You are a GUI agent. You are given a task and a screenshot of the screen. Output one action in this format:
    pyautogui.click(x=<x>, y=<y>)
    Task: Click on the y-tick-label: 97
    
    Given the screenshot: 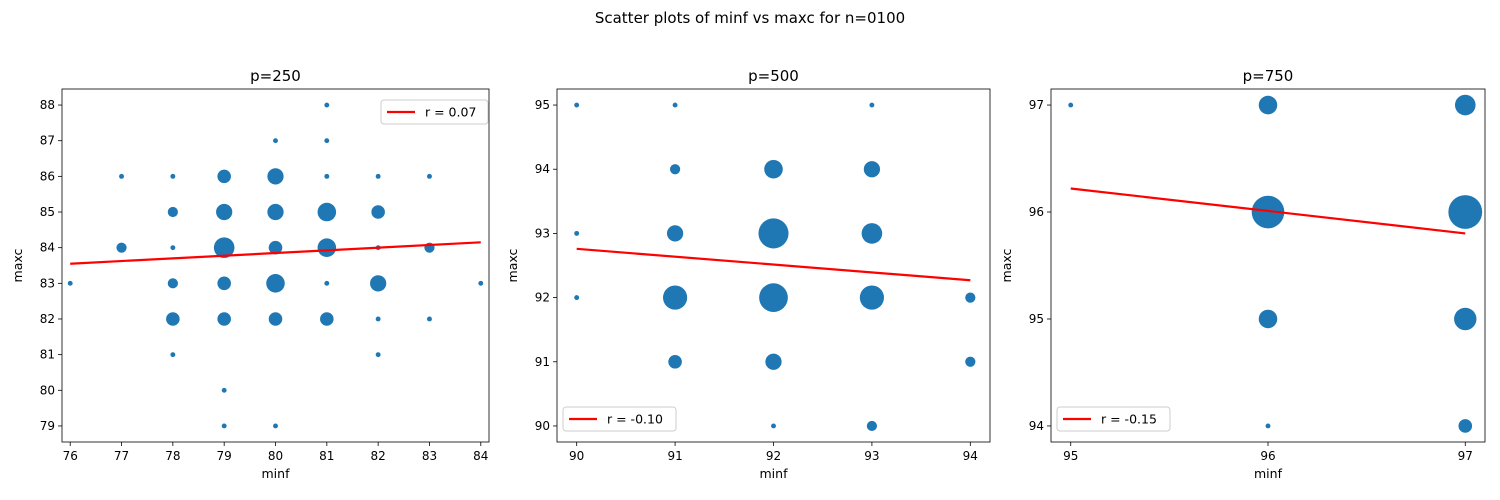 What is the action you would take?
    pyautogui.click(x=1036, y=105)
    